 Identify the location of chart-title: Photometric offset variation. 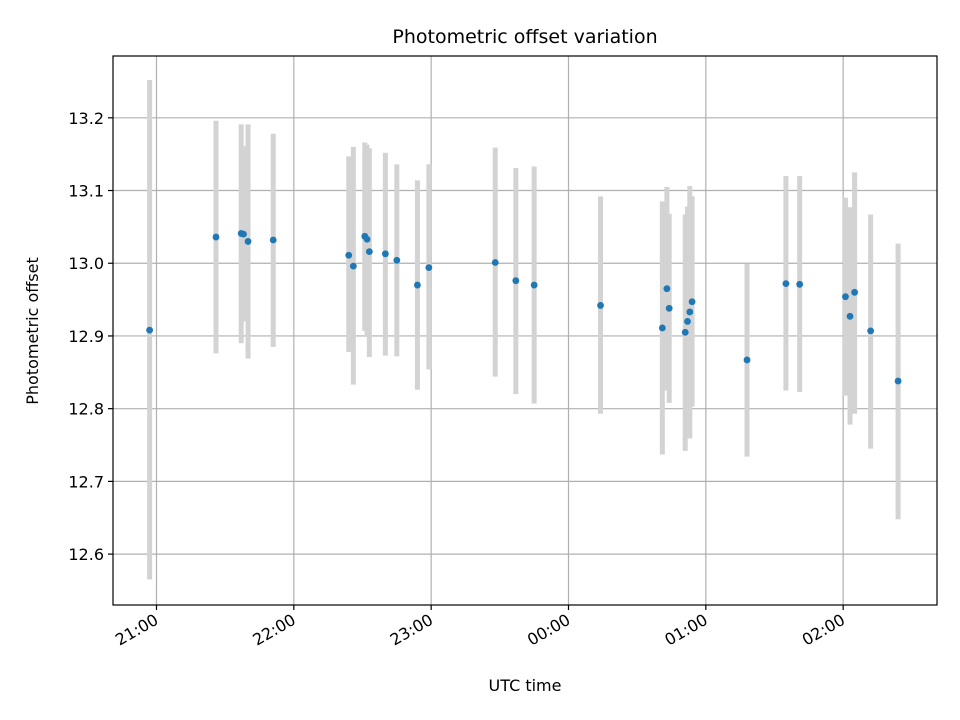
(524, 37).